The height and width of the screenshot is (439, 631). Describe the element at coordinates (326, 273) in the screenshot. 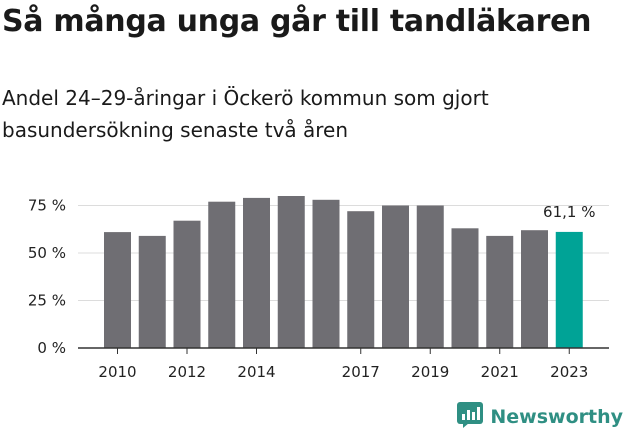

I see `bar-2016` at that location.